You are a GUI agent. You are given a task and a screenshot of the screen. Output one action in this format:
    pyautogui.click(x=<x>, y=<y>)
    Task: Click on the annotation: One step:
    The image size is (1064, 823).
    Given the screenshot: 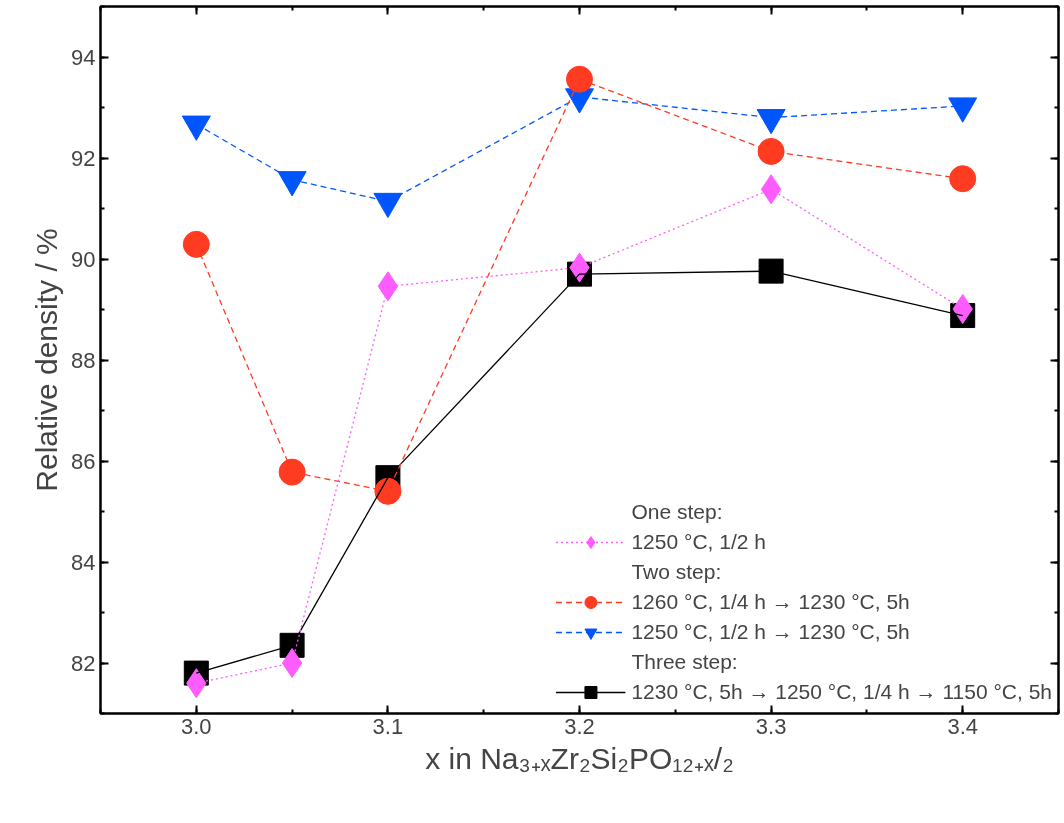 What is the action you would take?
    pyautogui.click(x=677, y=512)
    